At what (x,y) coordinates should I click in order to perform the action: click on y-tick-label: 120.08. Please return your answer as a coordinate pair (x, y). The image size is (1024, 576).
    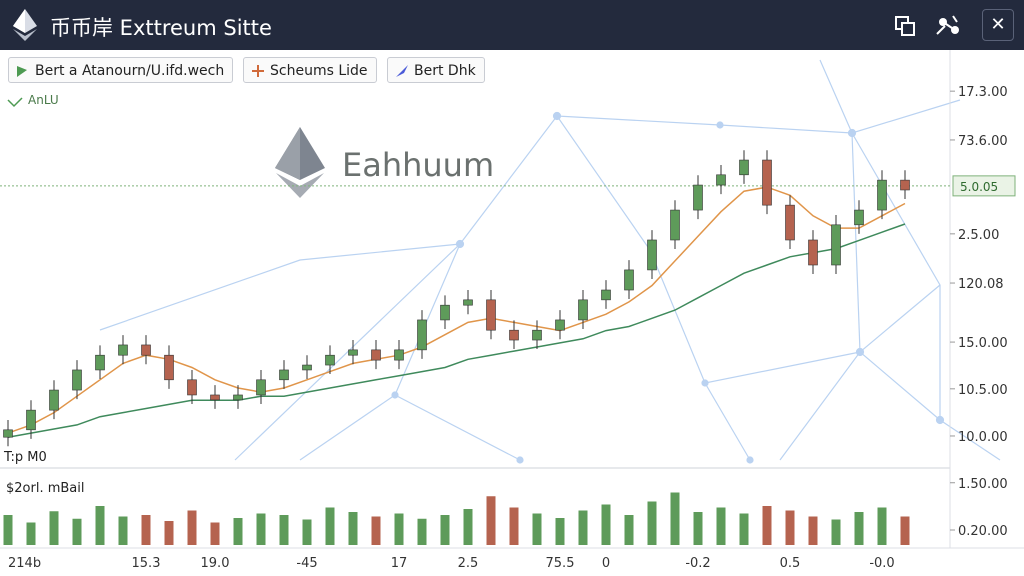
    Looking at the image, I should click on (981, 284).